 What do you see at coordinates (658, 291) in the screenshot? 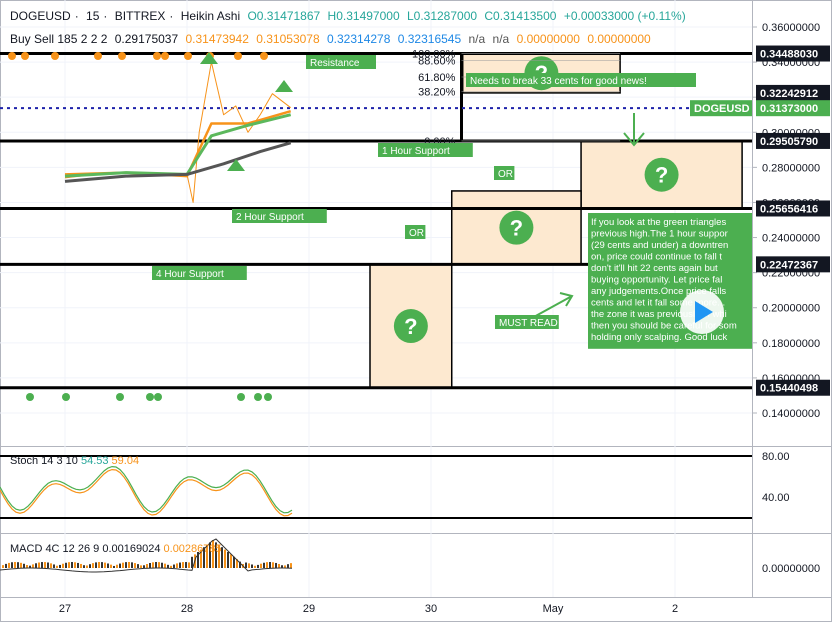
I see `long-note-line: any judgements.Once price falls` at bounding box center [658, 291].